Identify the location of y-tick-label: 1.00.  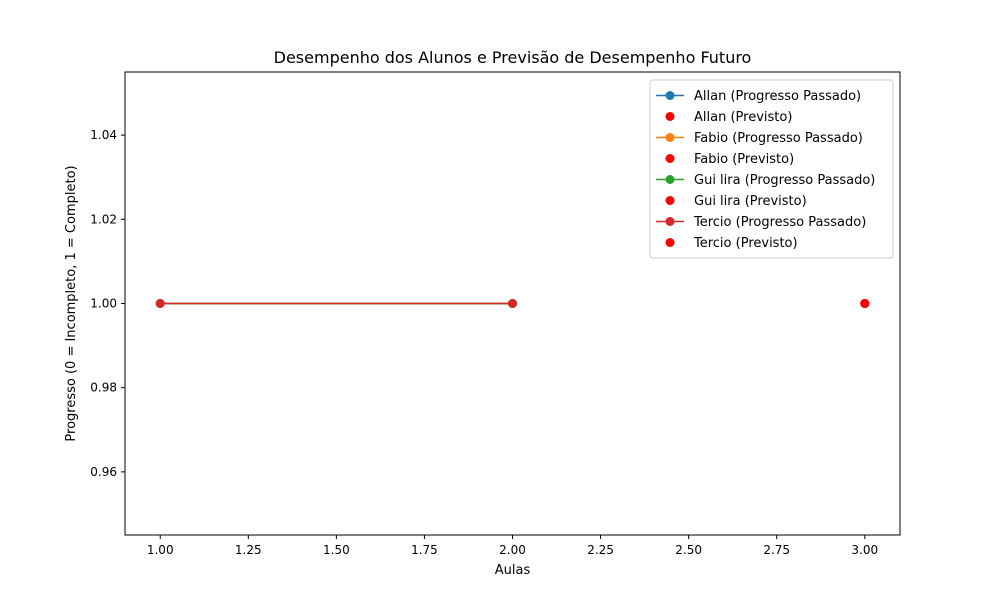
(103, 304).